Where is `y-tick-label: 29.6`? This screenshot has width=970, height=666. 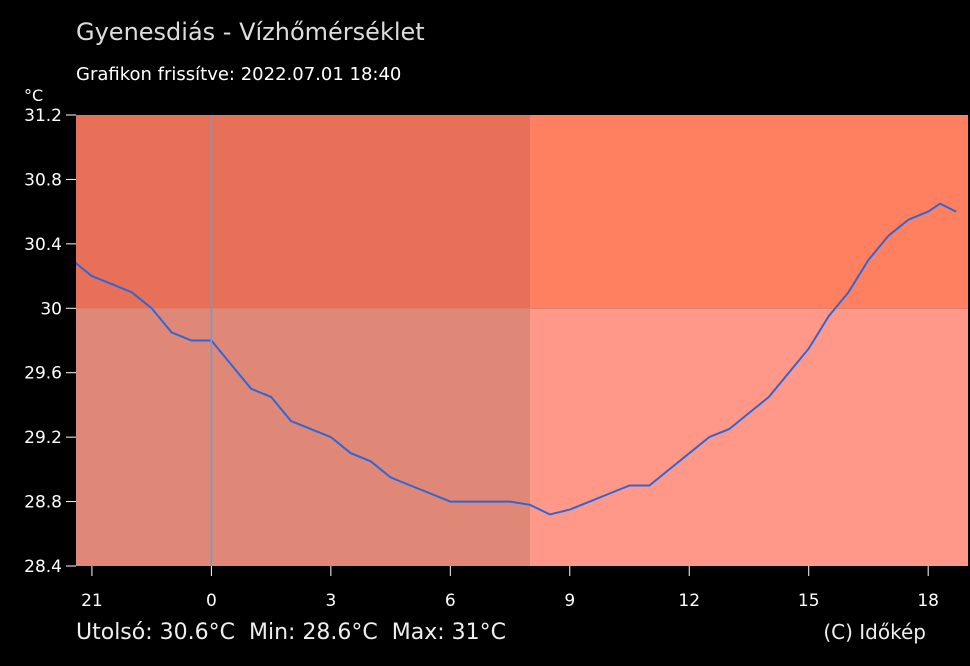 y-tick-label: 29.6 is located at coordinates (43, 374).